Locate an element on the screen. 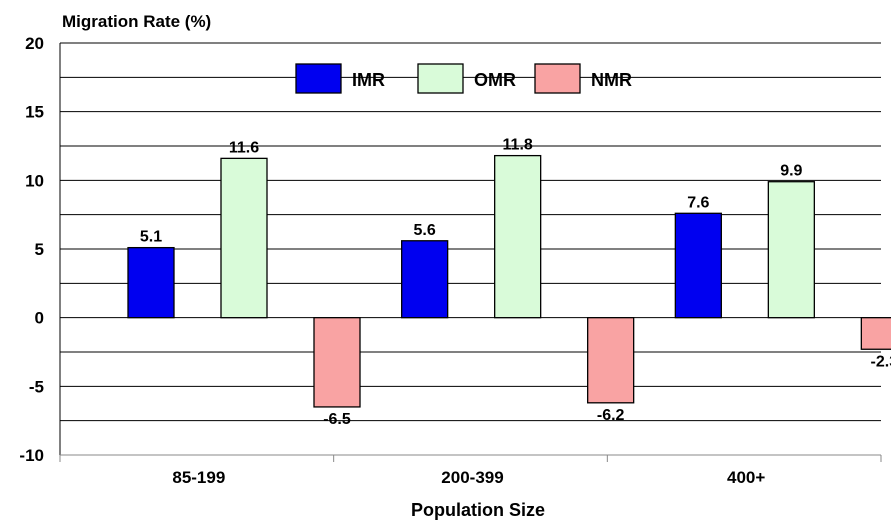  y-tick-label: -5 is located at coordinates (36, 386).